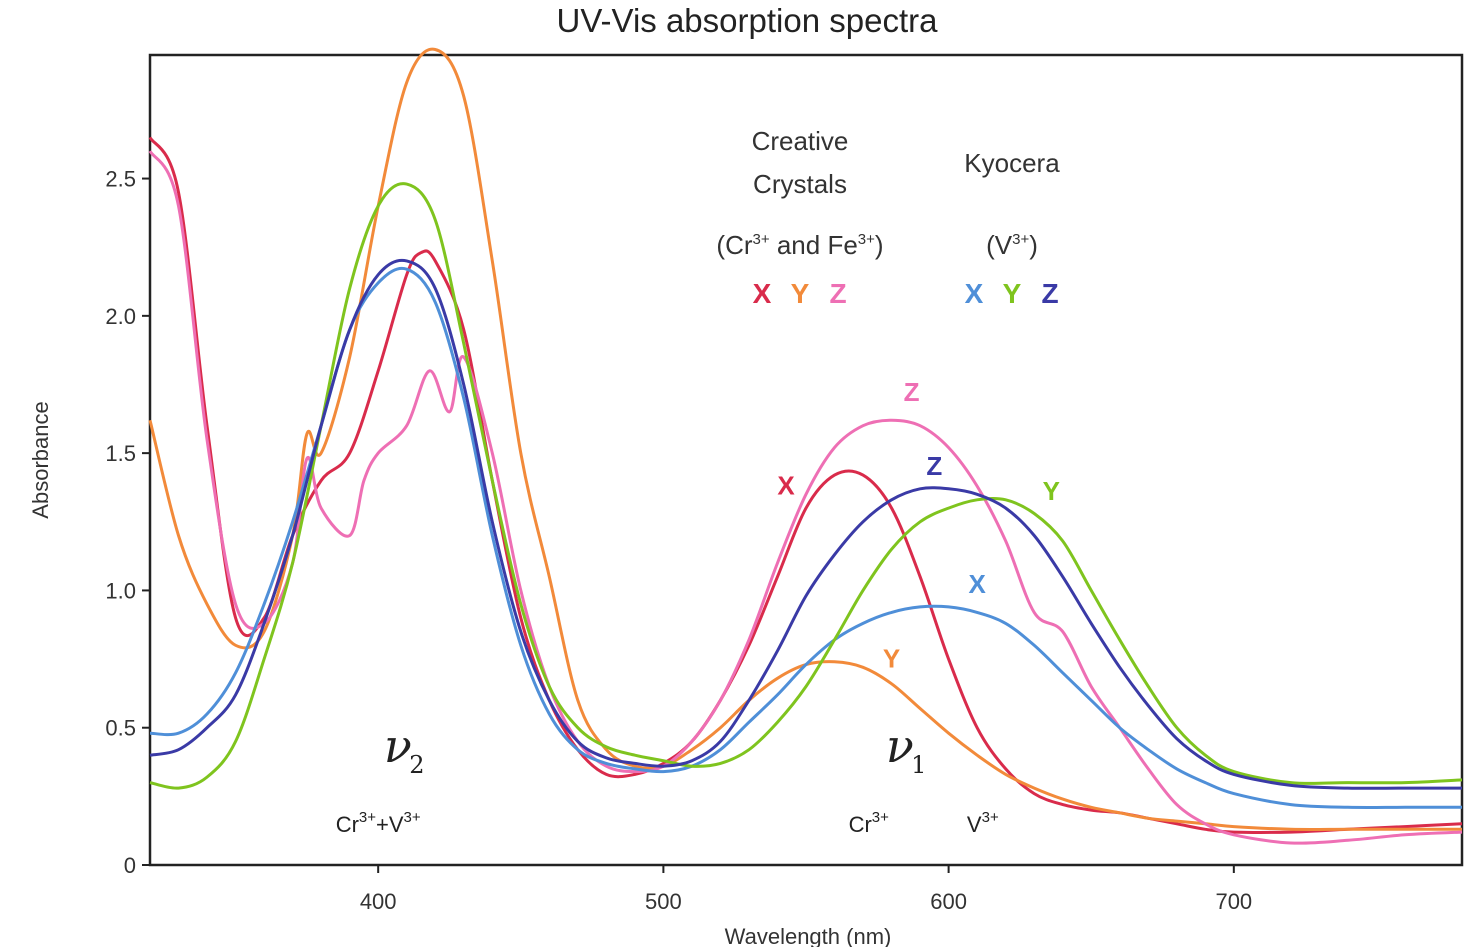 This screenshot has width=1484, height=947. Describe the element at coordinates (869, 823) in the screenshot. I see `band-ion-label: Cr3+​` at that location.